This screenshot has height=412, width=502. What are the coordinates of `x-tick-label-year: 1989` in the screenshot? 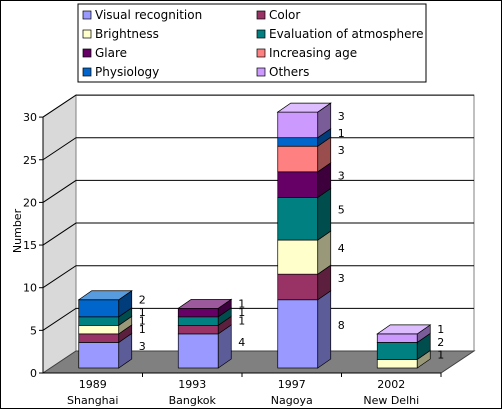 It's located at (93, 384).